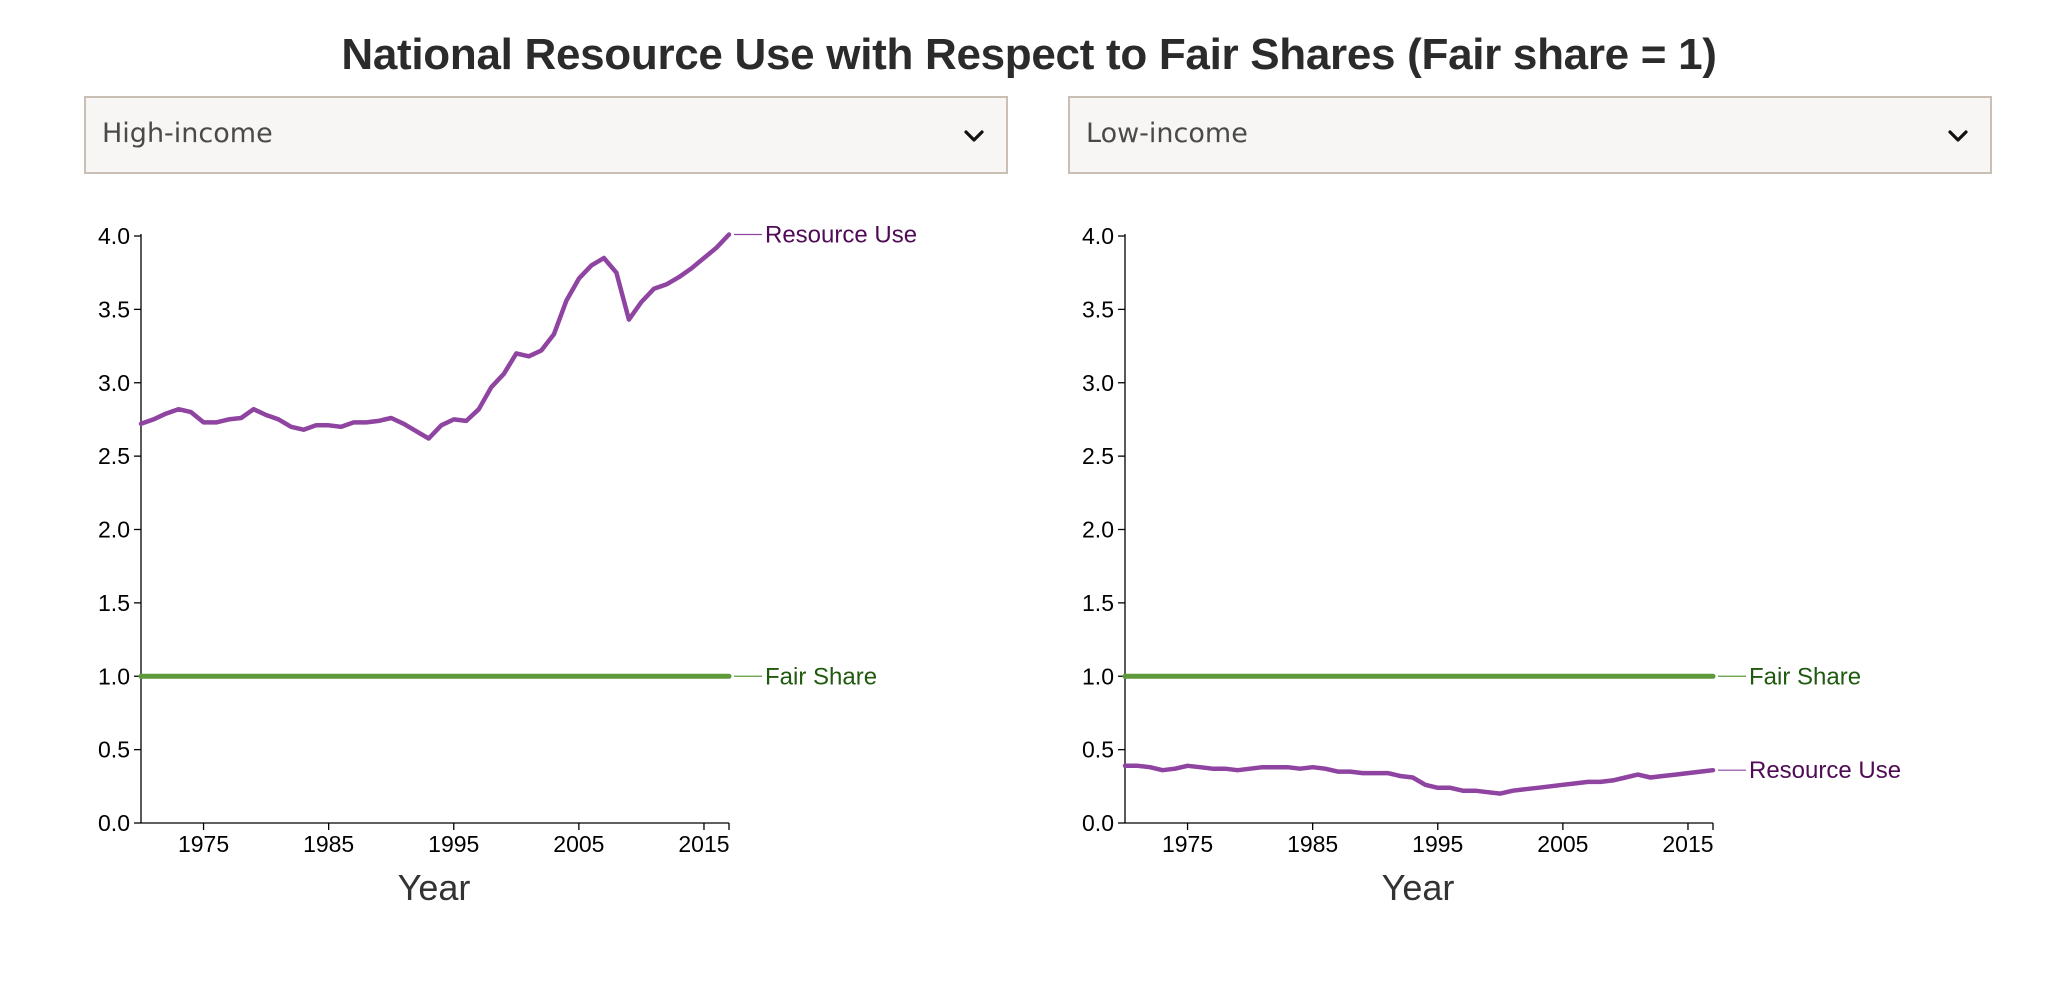 The width and height of the screenshot is (2058, 986). I want to click on income-group-select-right: Low-income, so click(1530, 135).